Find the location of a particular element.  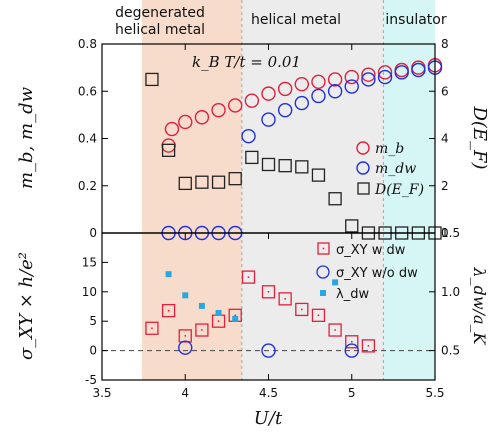

y-tick-label-bottom-left-2: 5 is located at coordinates (93, 321).